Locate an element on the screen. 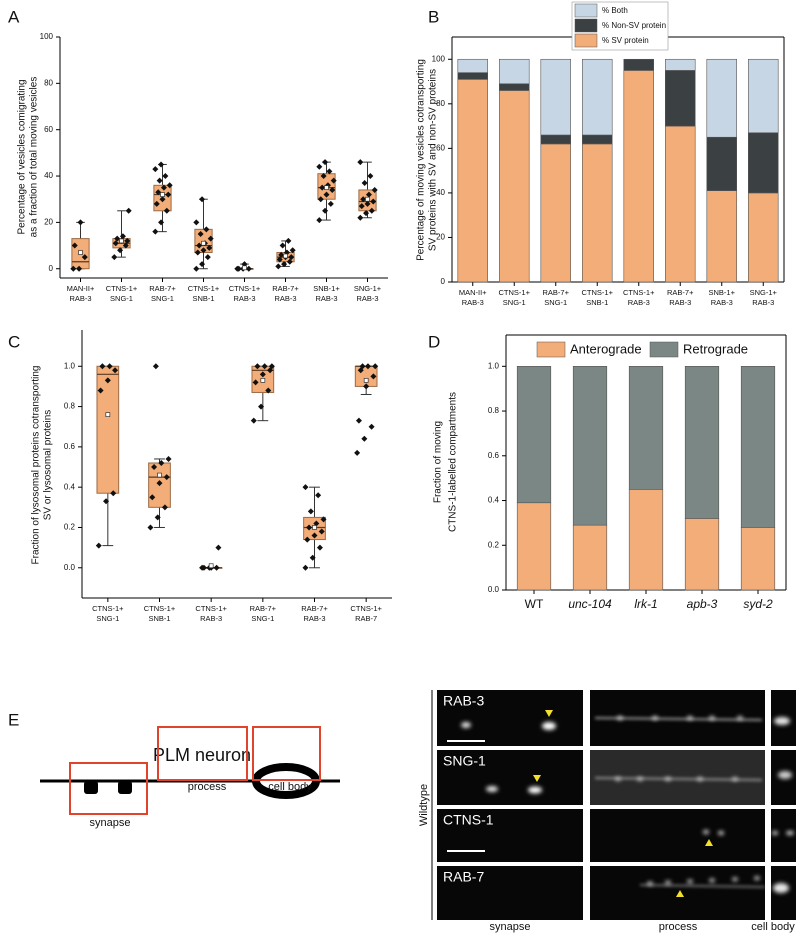  x-tick-label: SNB-1 is located at coordinates (159, 618).